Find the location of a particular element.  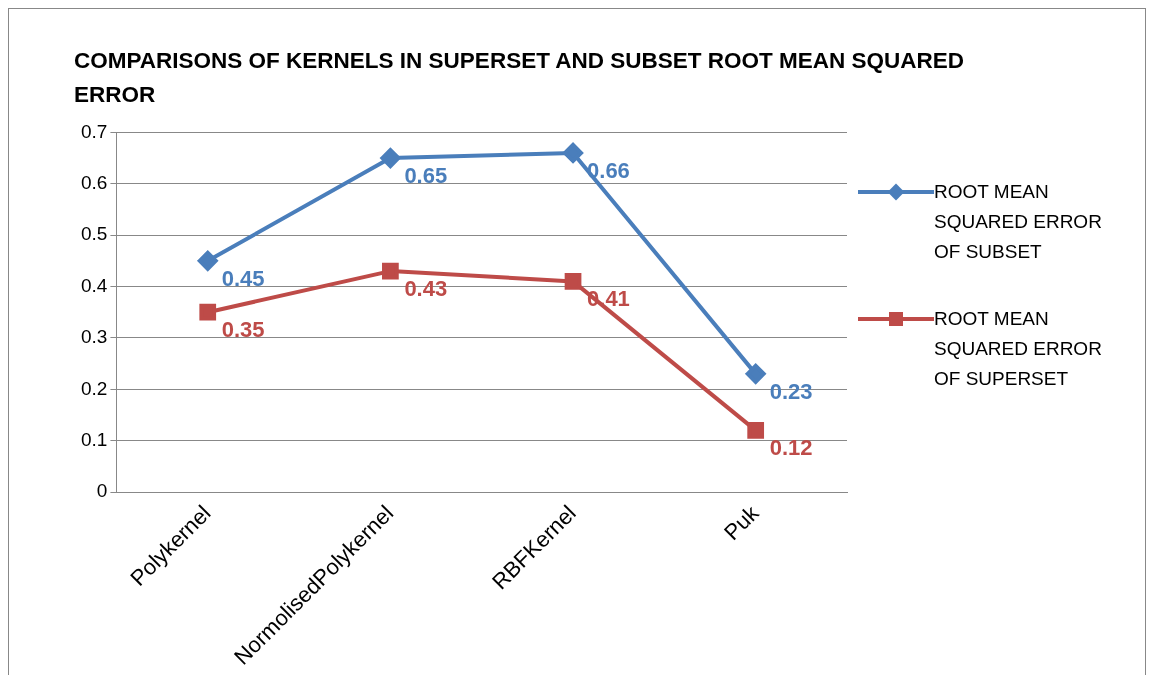

chart-title: COMPARISONS OF KERNELS IN SUPERSET AND SUBSET ROOT MEAN SQUARED ERROR is located at coordinates (520, 78).